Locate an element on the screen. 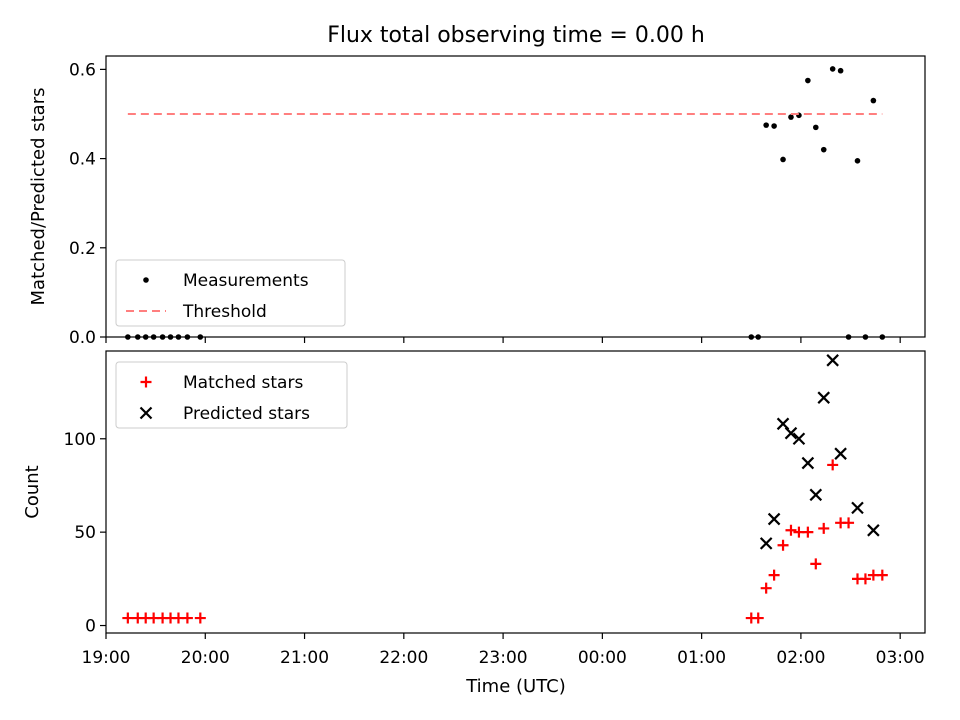 The height and width of the screenshot is (720, 960). chart-title: Flux total observing time = 0.00 h is located at coordinates (516, 35).